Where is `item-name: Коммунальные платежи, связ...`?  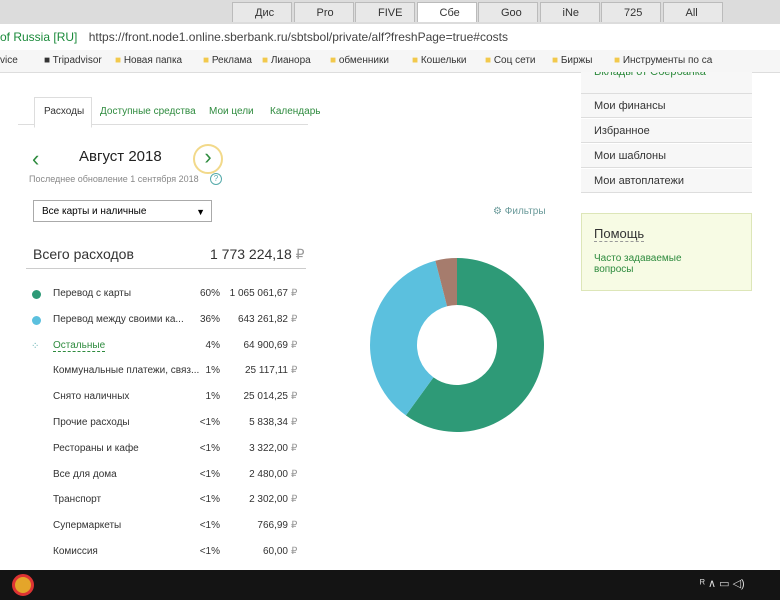
item-name: Коммунальные платежи, связ... is located at coordinates (126, 371).